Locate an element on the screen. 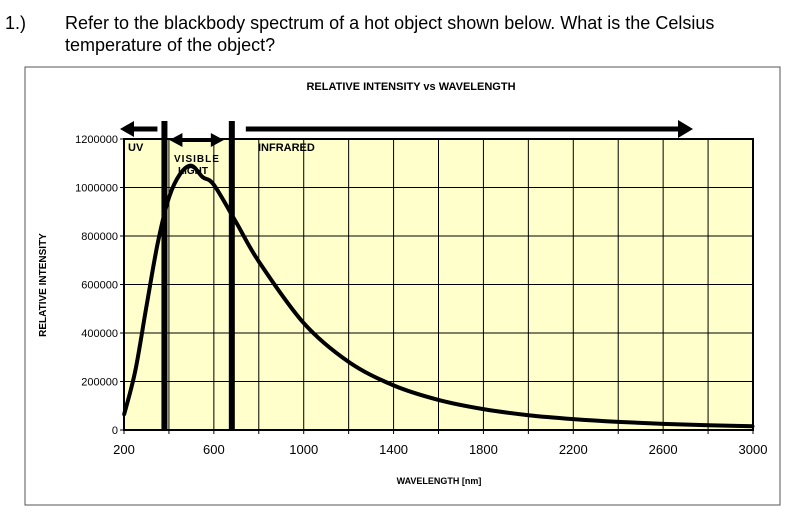 The width and height of the screenshot is (798, 512). y-tick-label: 0 is located at coordinates (115, 431).